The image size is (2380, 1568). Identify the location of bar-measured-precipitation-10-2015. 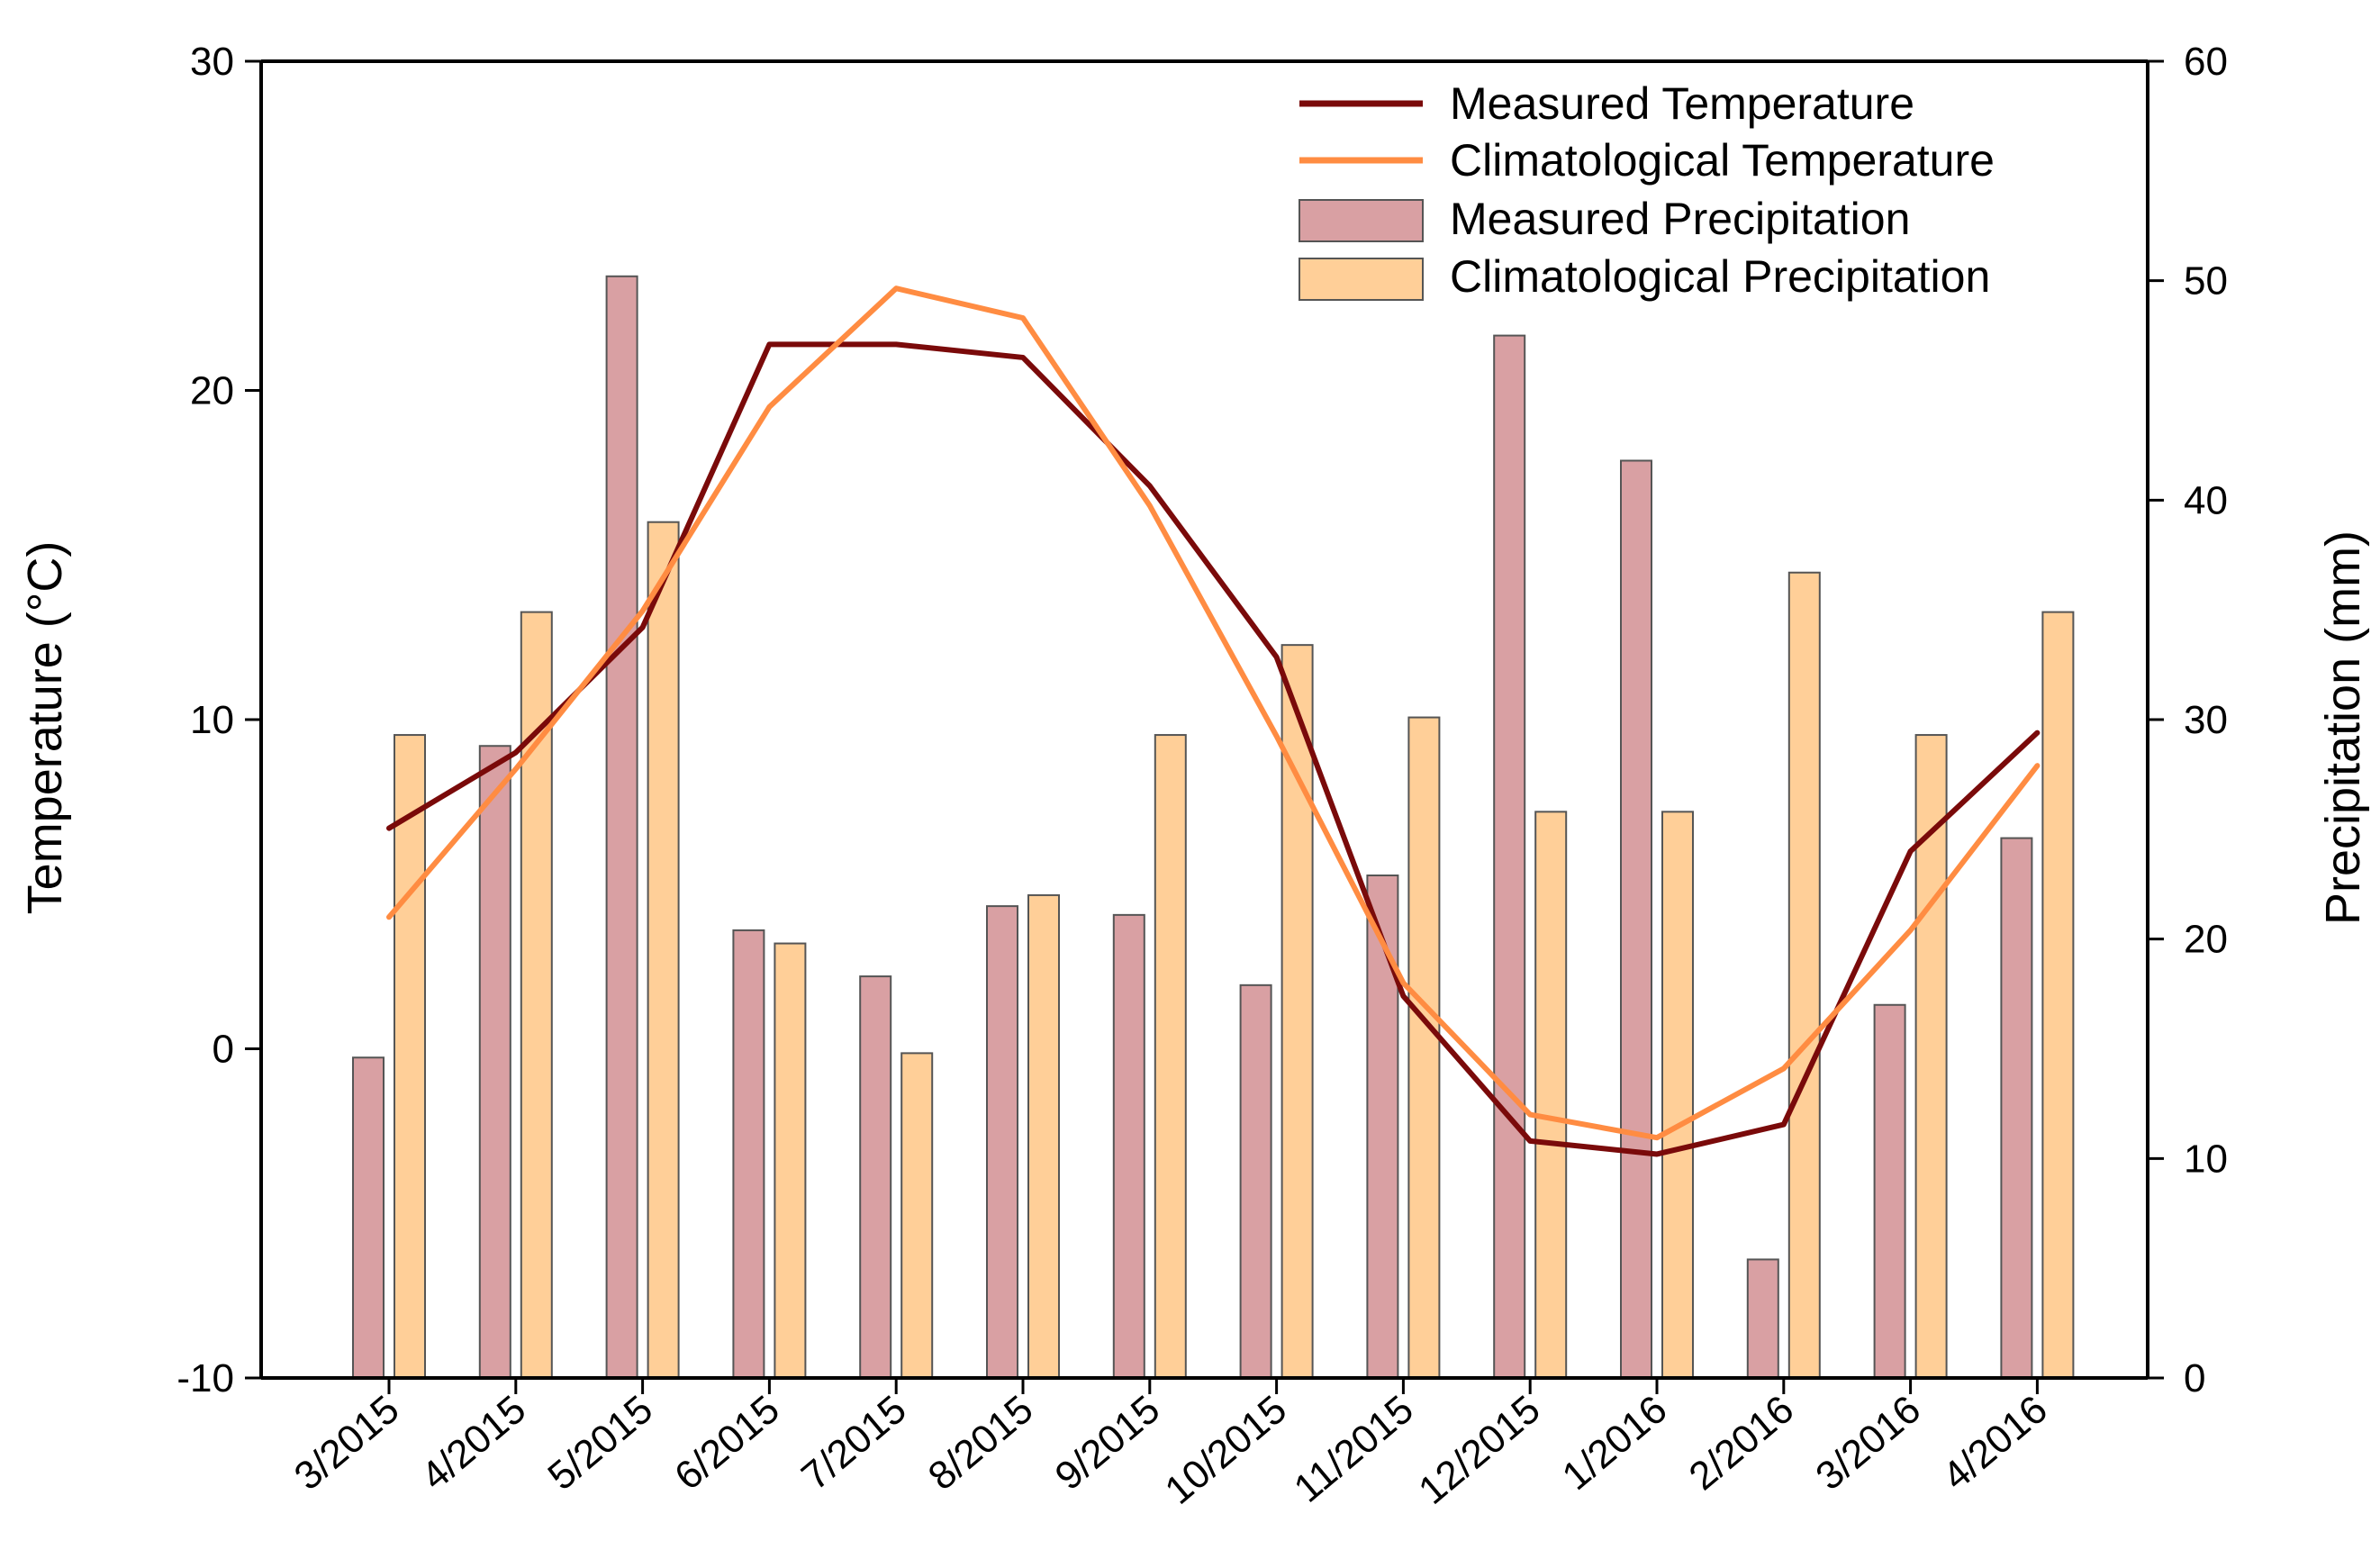
(1255, 1181).